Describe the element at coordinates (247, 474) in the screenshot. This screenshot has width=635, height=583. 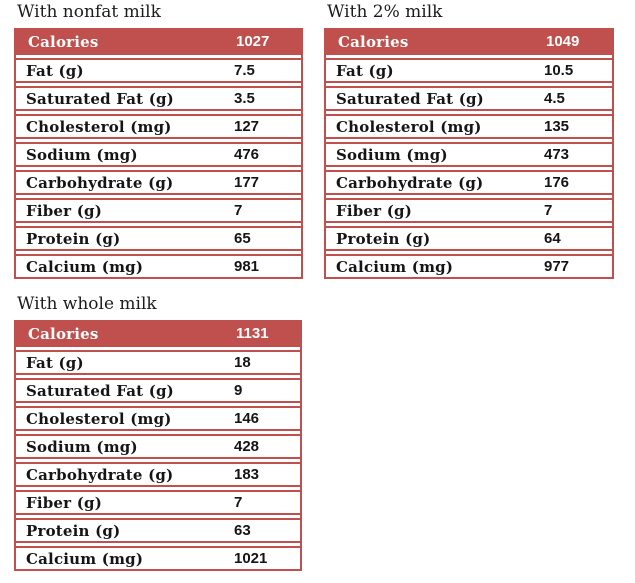
I see `nutrient-value: 183` at that location.